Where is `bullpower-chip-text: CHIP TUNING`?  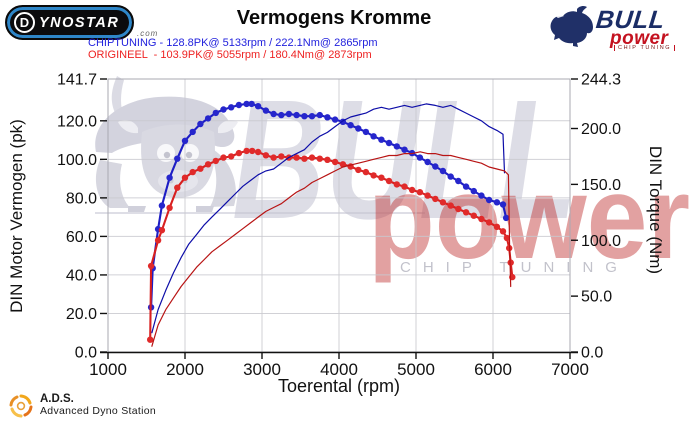
bullpower-chip-text: CHIP TUNING is located at coordinates (645, 48).